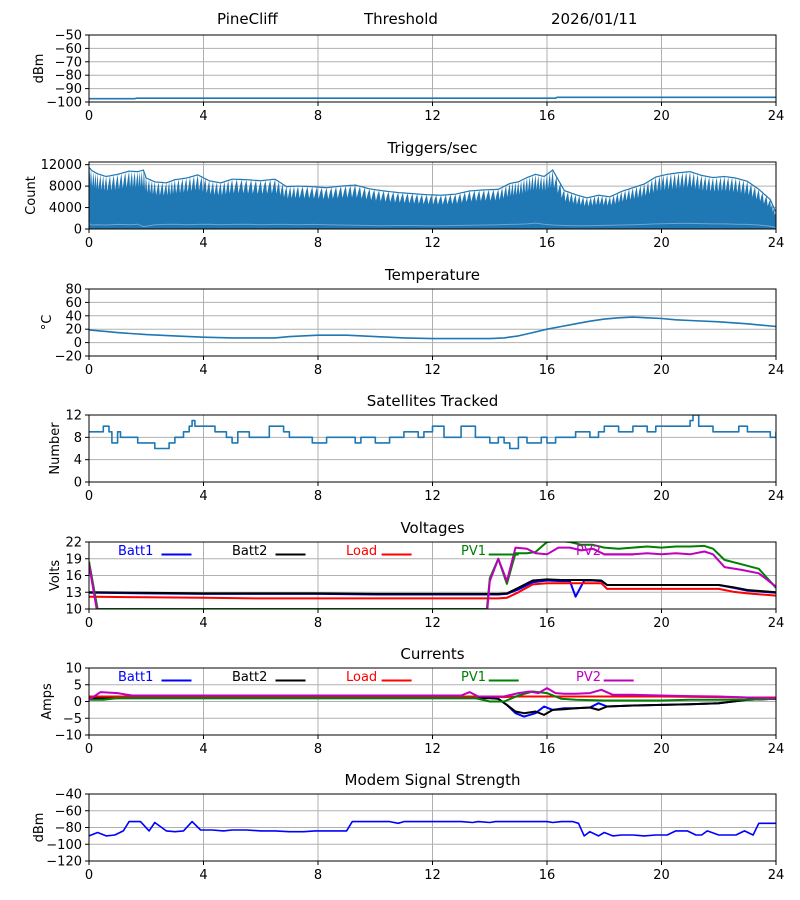 The height and width of the screenshot is (900, 800). I want to click on series-line-pv1, so click(432, 696).